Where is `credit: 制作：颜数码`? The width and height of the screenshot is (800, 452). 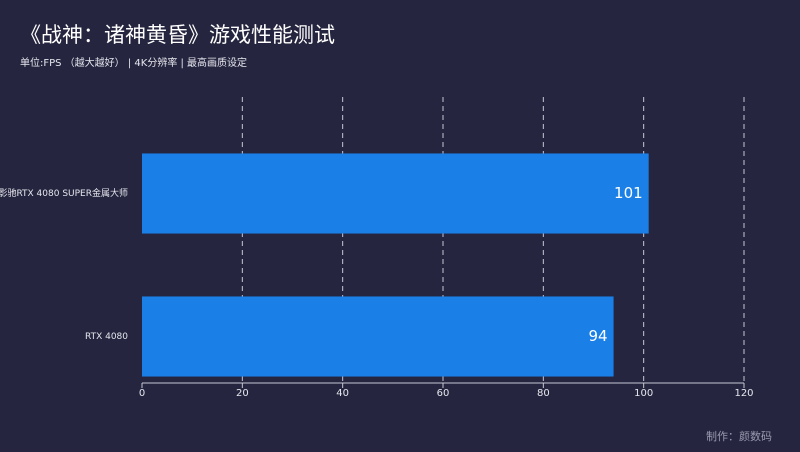
credit: 制作：颜数码 is located at coordinates (739, 436).